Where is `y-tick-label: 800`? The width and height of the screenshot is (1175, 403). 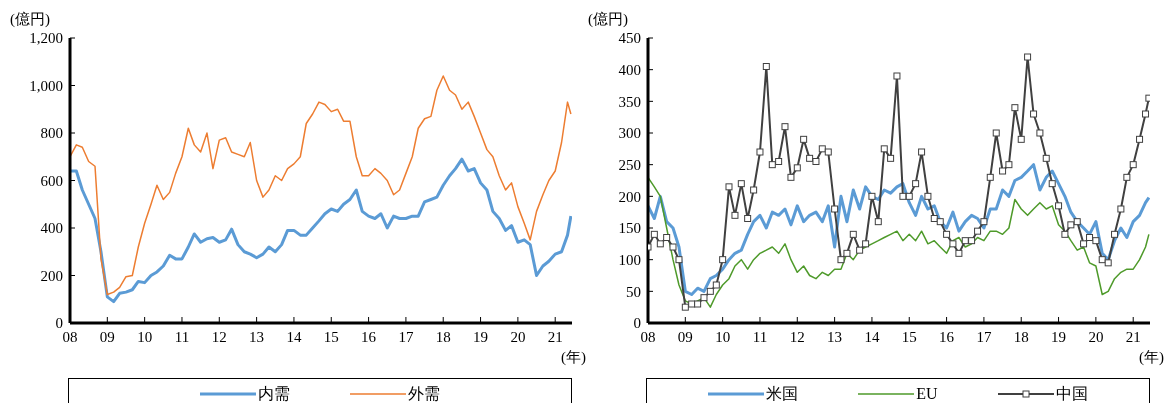
y-tick-label: 800 is located at coordinates (51, 133).